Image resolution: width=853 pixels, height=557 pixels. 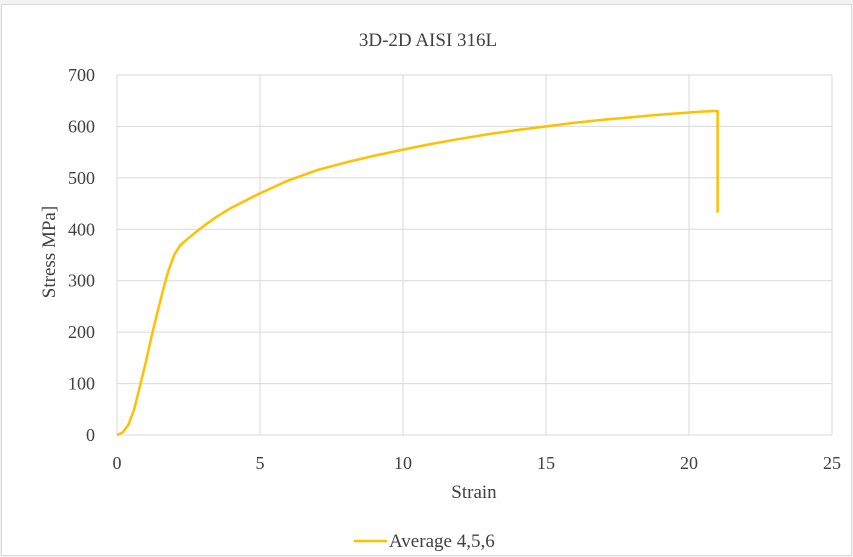 I want to click on y-tick-label: 100, so click(x=81, y=384).